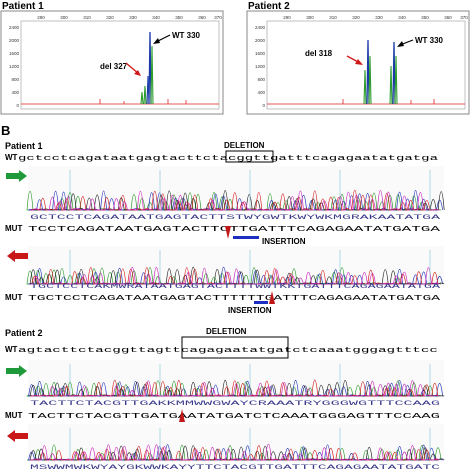 The height and width of the screenshot is (474, 474). I want to click on patient1-wt-arrowhead, so click(156, 41).